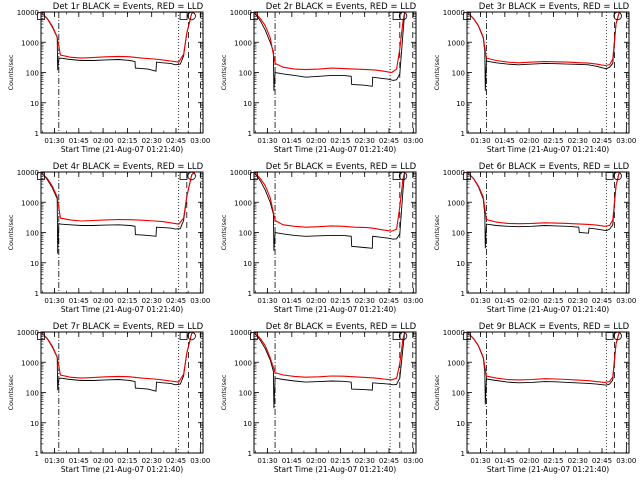  I want to click on chart-title: Det 2r BLACK = Events, RED = LLD, so click(341, 7).